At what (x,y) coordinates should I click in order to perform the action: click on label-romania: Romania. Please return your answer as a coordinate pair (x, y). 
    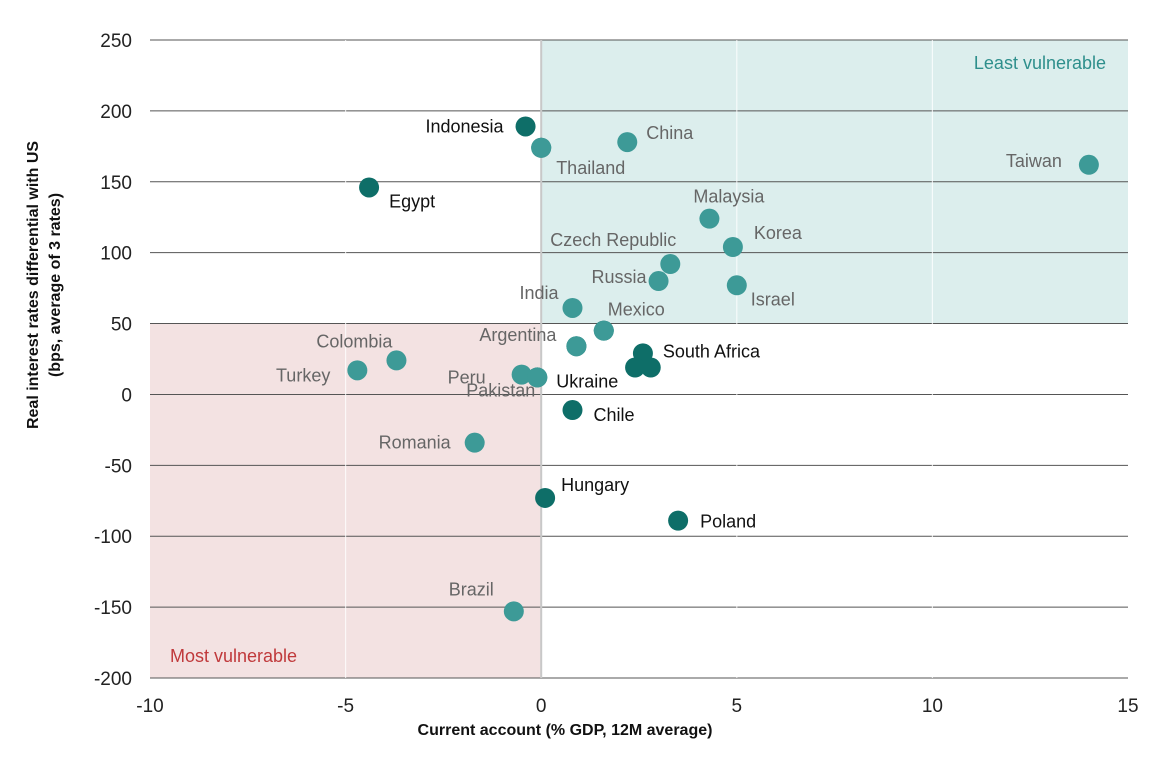
    Looking at the image, I should click on (415, 443).